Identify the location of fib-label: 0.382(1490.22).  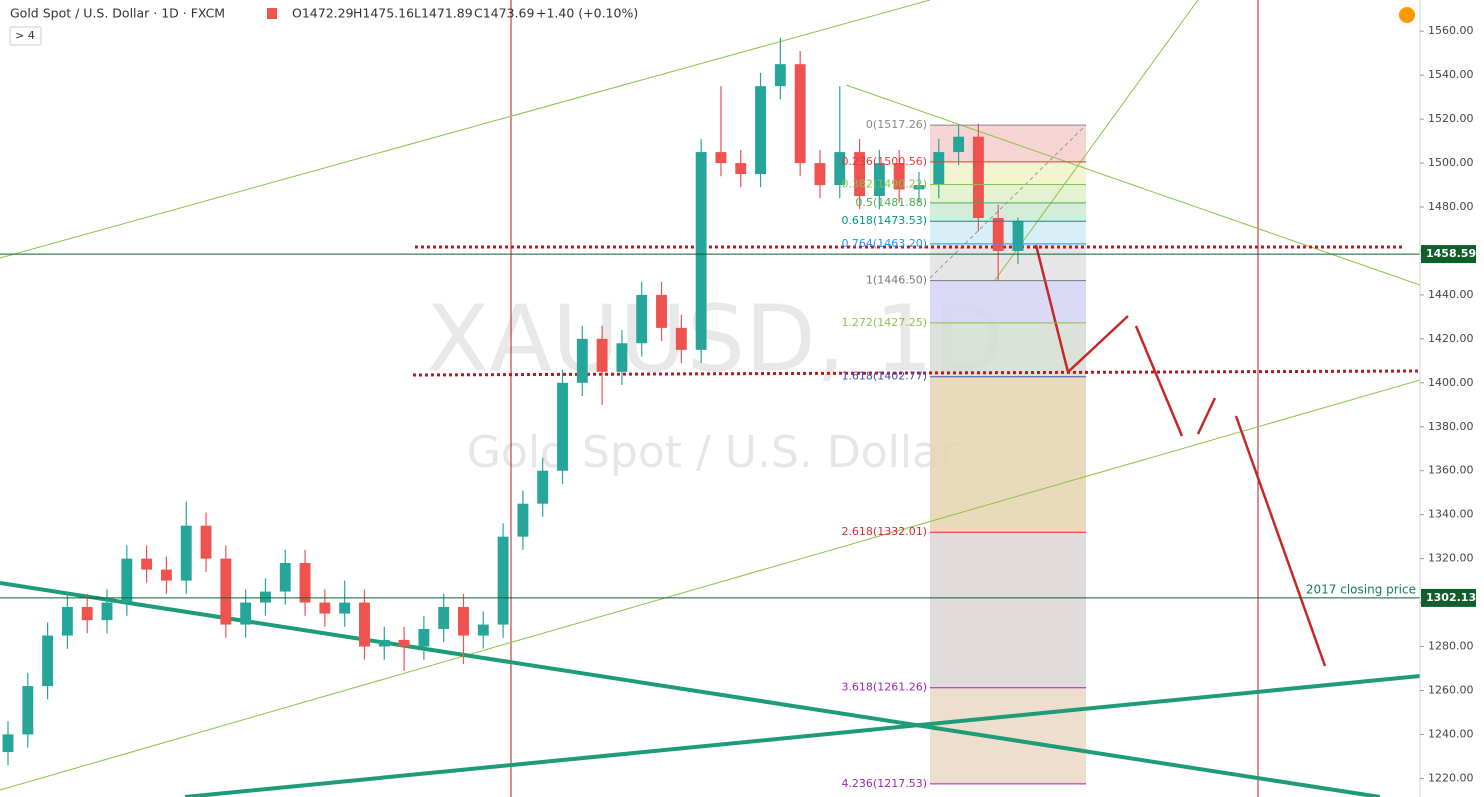
(884, 184).